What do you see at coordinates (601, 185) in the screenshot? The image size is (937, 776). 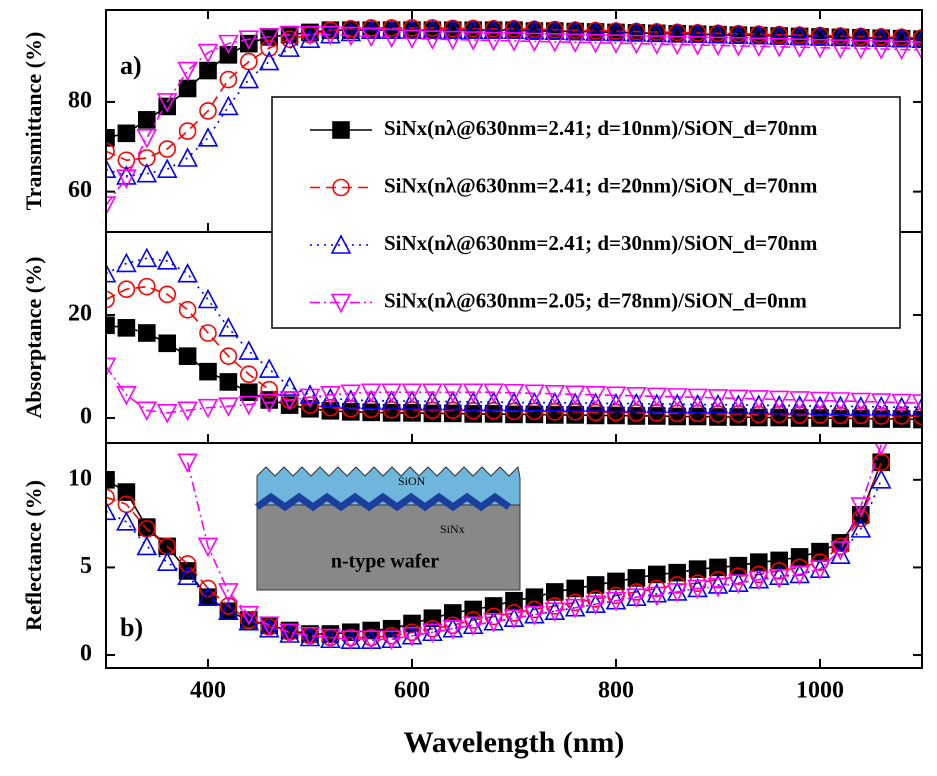 I see `legend-label: SiNx(nλ@630nm=2.41; d=20nm)/SiON_d=70nm` at bounding box center [601, 185].